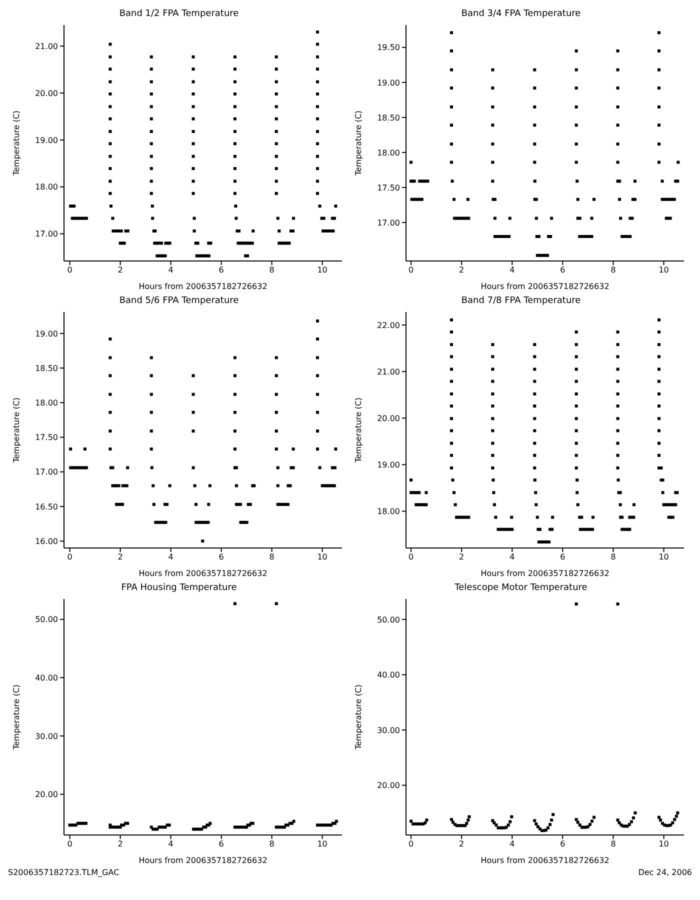 The image size is (700, 900). Describe the element at coordinates (521, 301) in the screenshot. I see `chart-title: Band 7/8 FPA Temperature` at that location.